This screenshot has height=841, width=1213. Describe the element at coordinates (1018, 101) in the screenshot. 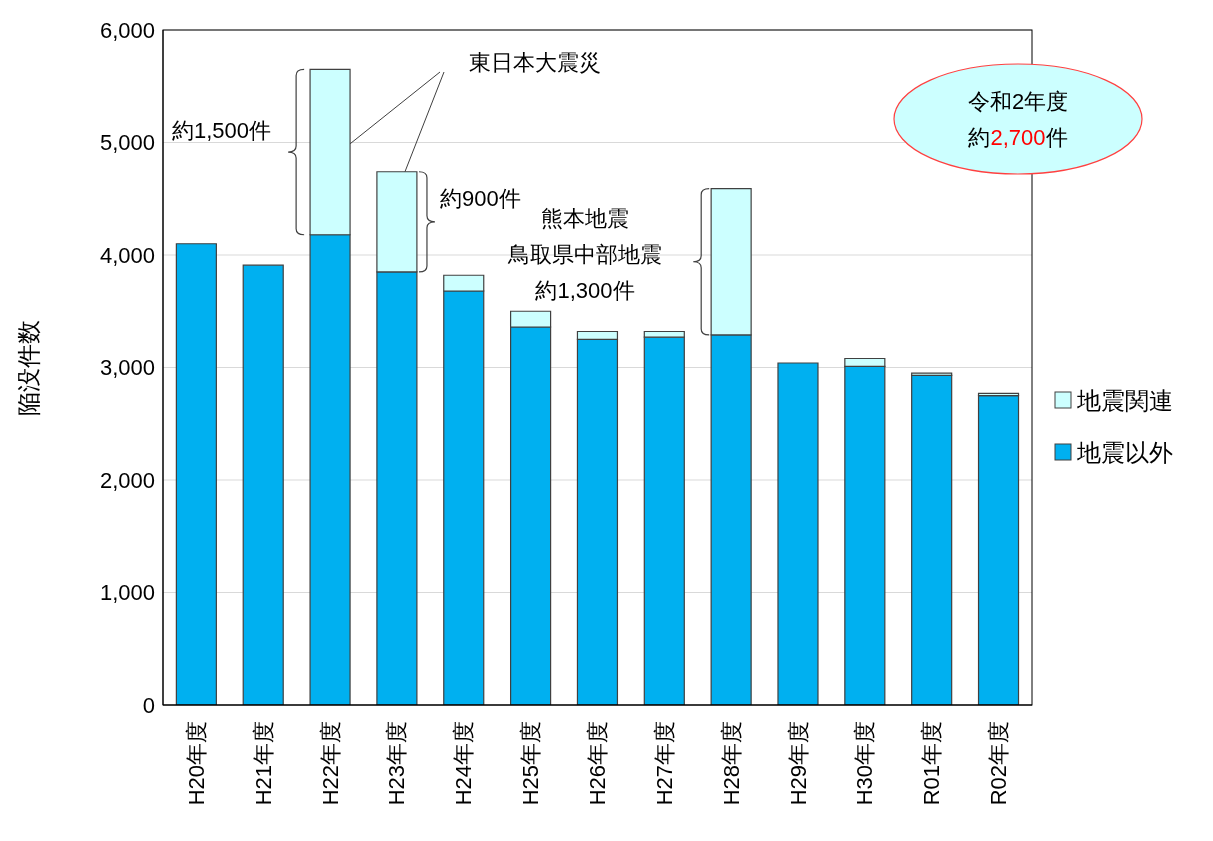

I see `annotation: 令和2年度` at that location.